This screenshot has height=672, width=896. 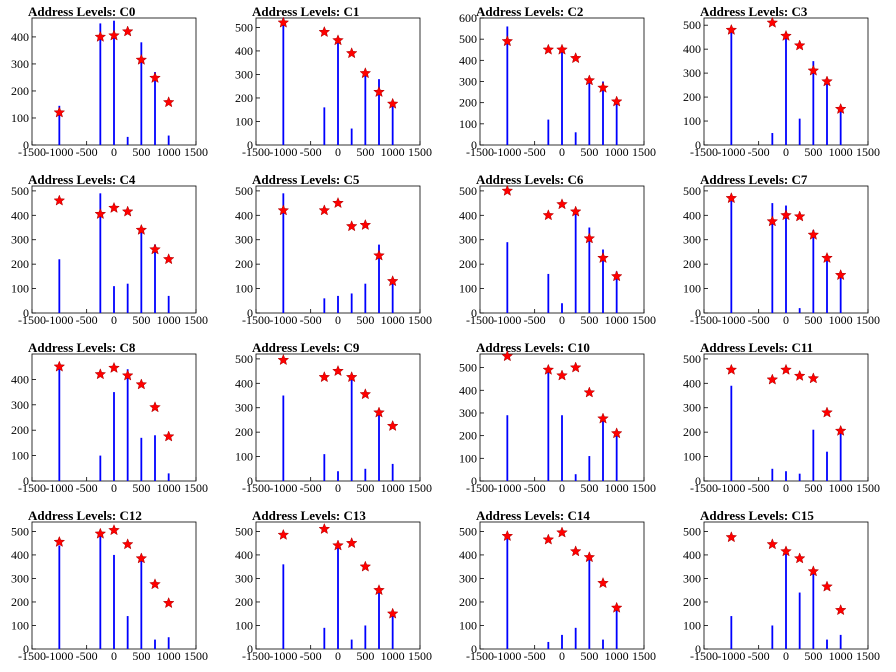 What do you see at coordinates (309, 515) in the screenshot?
I see `chart-title: Address Levels: C13` at bounding box center [309, 515].